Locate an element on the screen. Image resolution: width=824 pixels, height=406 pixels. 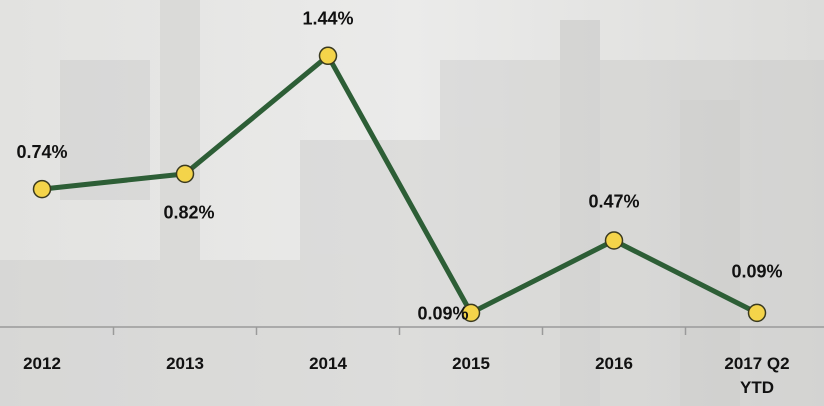
x-tick-label: 2015 is located at coordinates (471, 363).